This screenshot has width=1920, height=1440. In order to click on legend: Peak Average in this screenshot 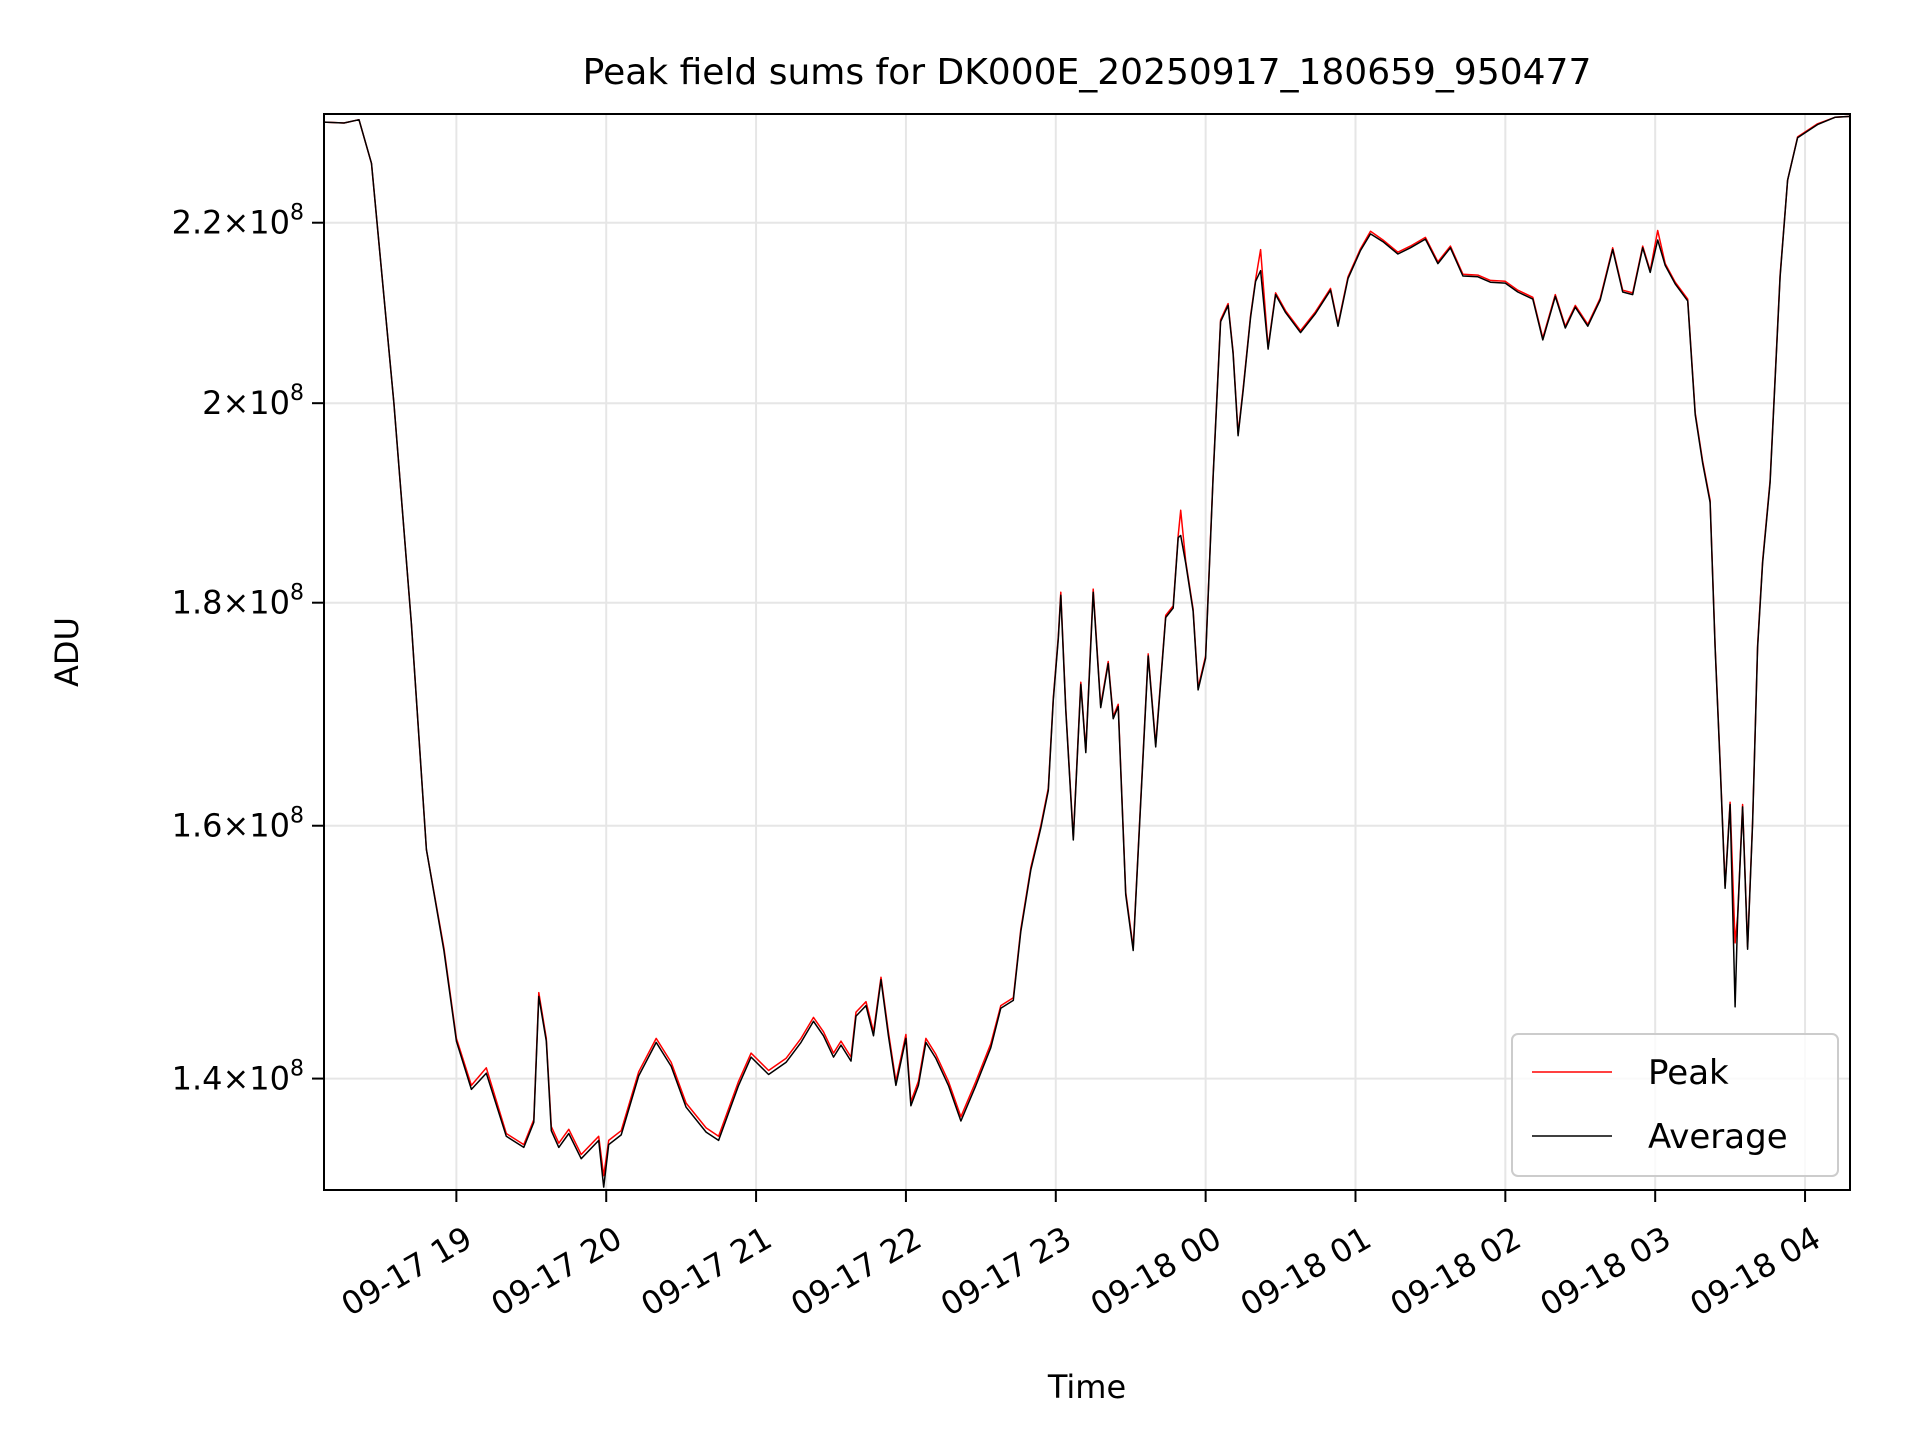, I will do `click(1675, 1105)`.